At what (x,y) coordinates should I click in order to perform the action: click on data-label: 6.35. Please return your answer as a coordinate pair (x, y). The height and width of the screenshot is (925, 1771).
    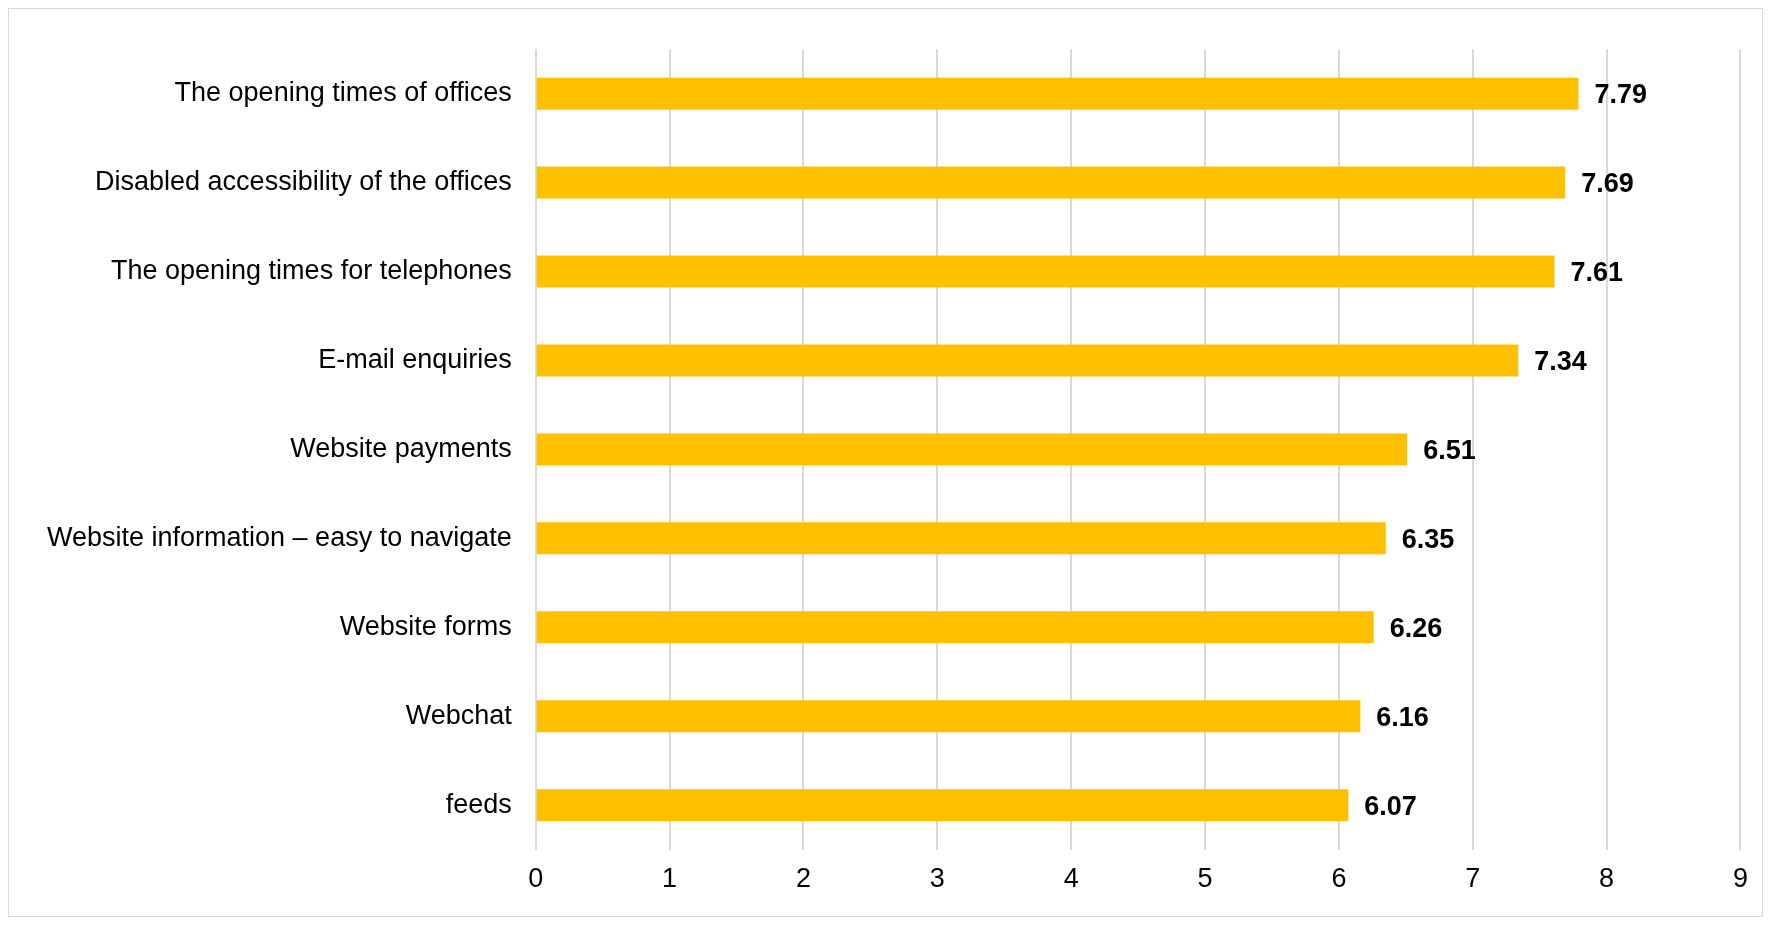
    Looking at the image, I should click on (1428, 538).